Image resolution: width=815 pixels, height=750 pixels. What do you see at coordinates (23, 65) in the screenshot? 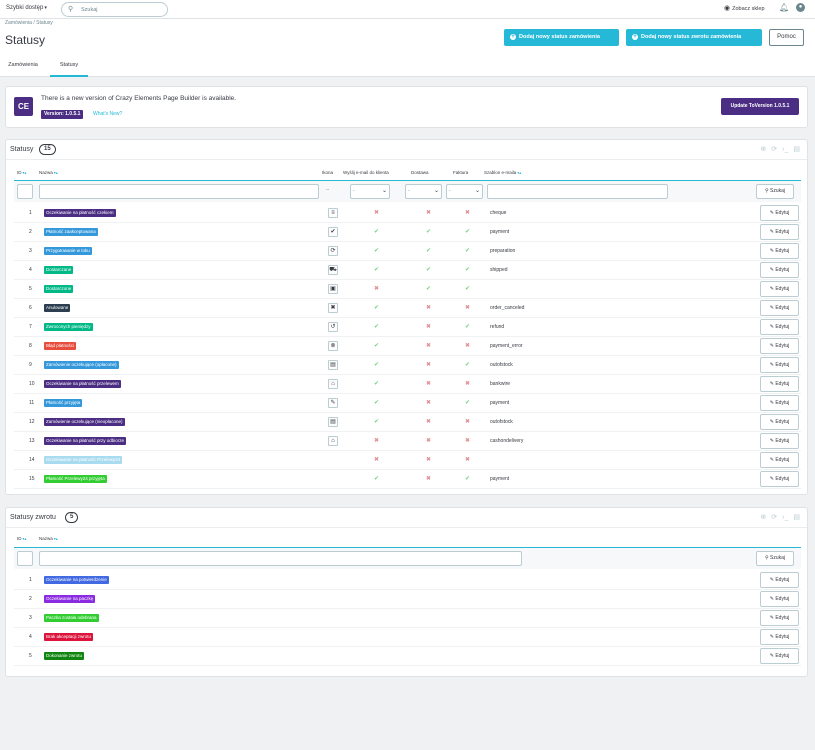
I see `tab-orders: Zamówienia` at bounding box center [23, 65].